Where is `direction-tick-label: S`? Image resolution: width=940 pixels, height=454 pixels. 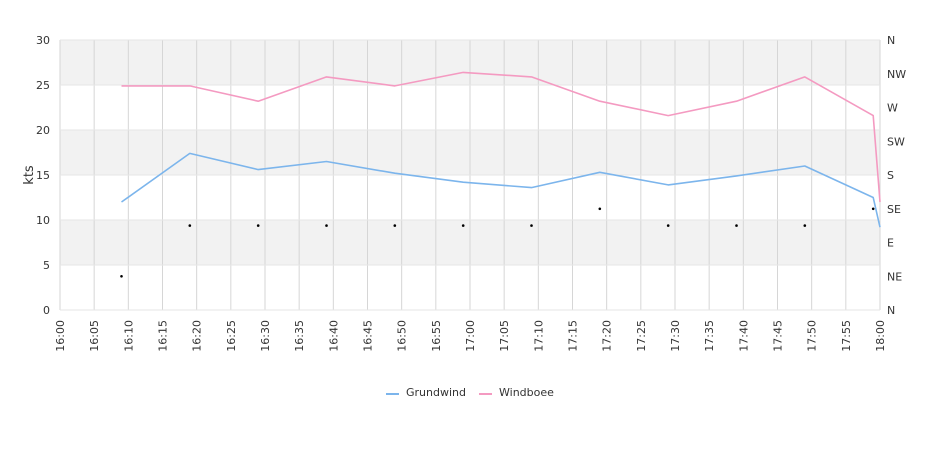 direction-tick-label: S is located at coordinates (890, 175).